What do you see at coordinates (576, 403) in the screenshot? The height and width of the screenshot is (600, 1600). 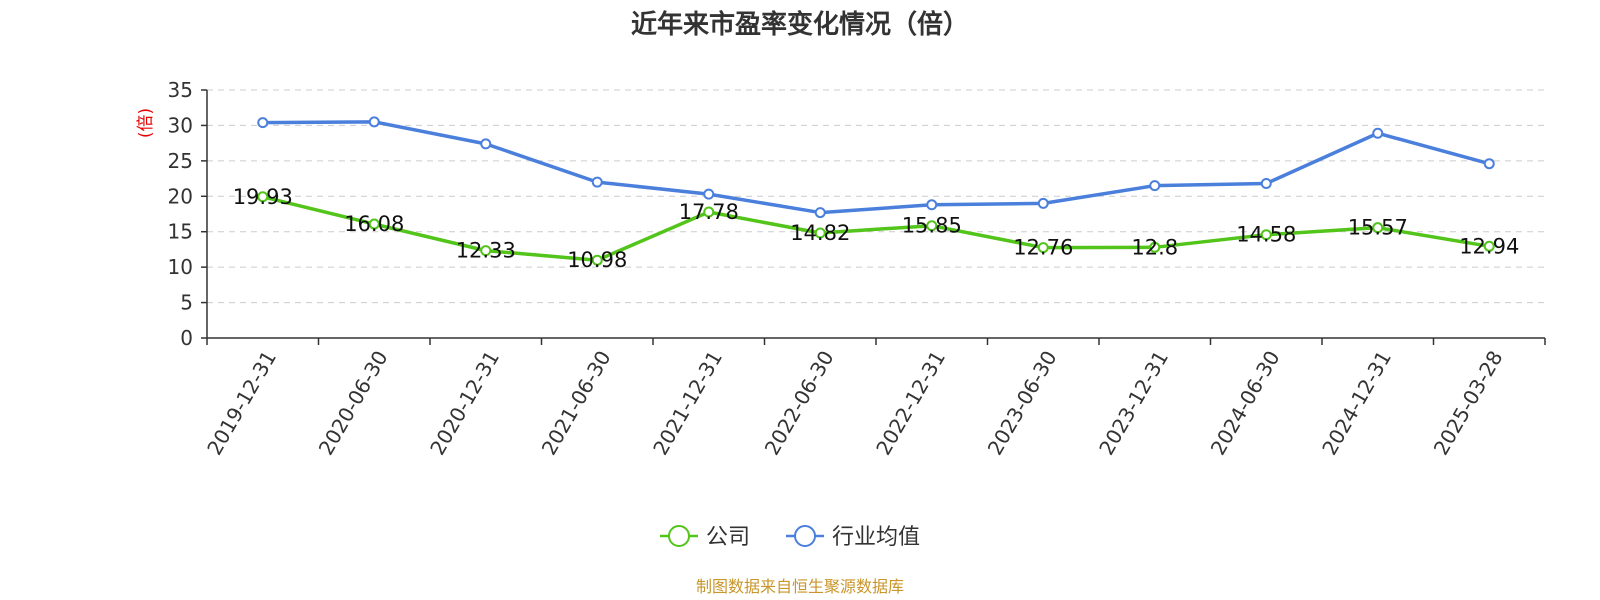 I see `x-tick-label: 2021-06-30` at bounding box center [576, 403].